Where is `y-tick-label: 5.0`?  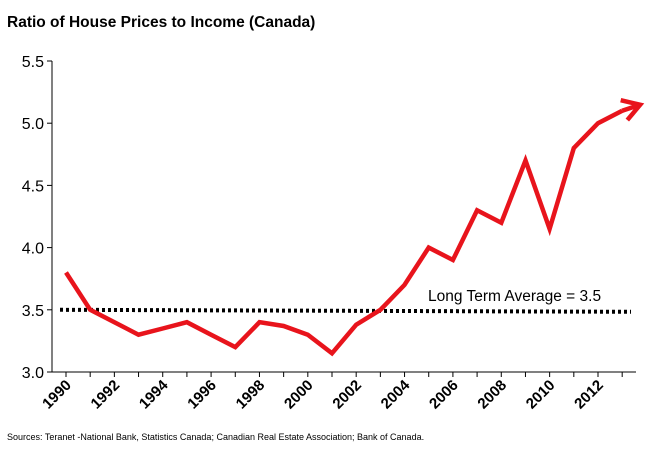
y-tick-label: 5.0 is located at coordinates (33, 124).